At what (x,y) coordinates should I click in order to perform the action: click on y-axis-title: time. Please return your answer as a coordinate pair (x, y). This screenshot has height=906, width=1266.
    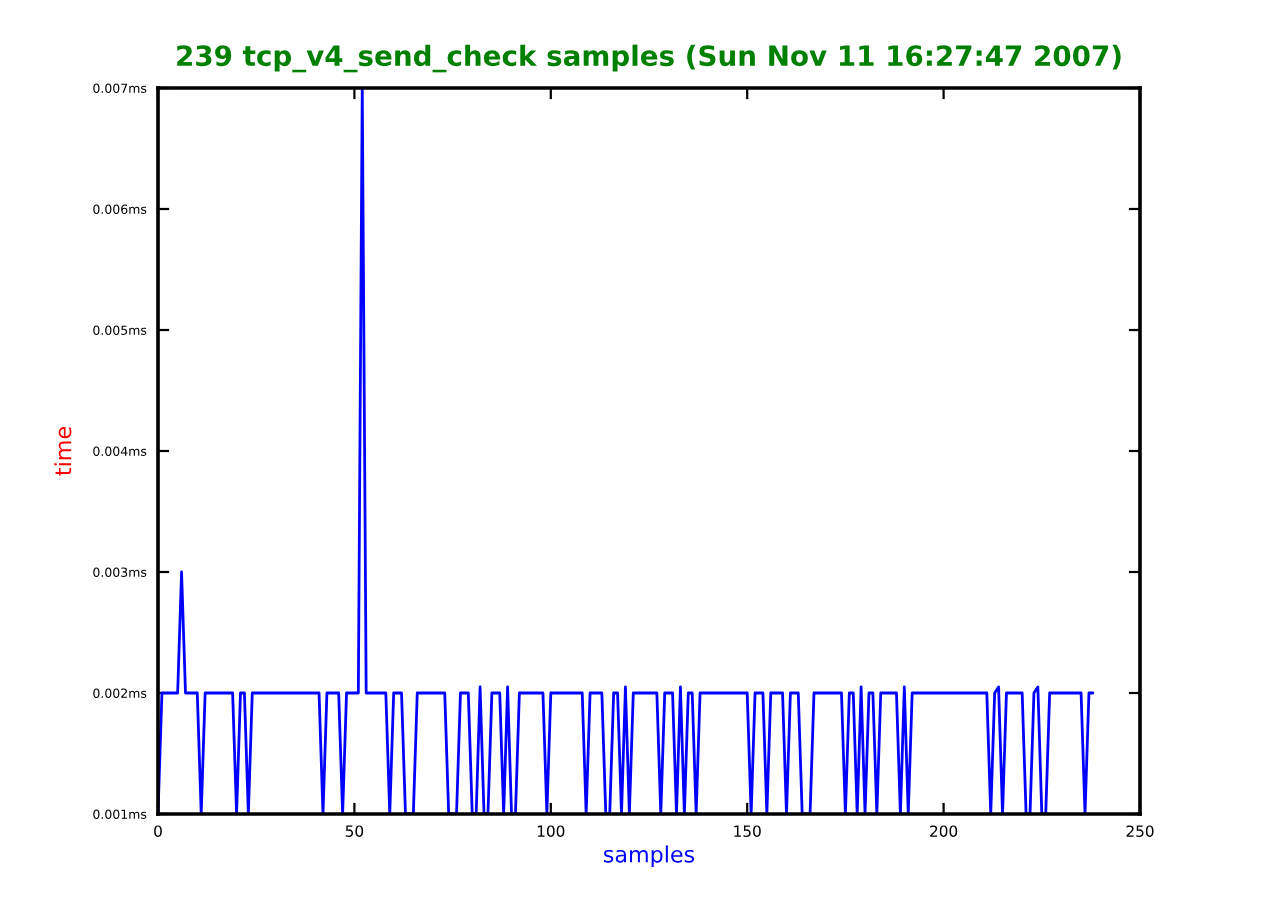
    Looking at the image, I should click on (63, 451).